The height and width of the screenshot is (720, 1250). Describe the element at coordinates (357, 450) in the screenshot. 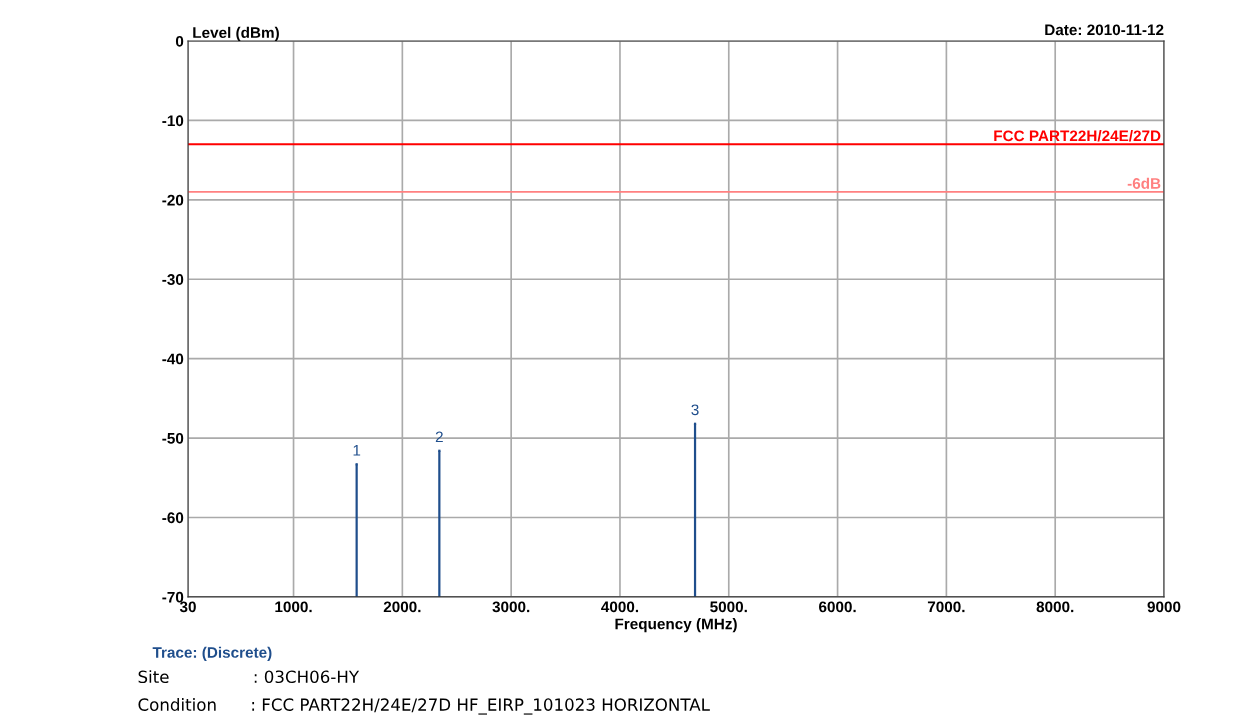

I see `annotation: 1` at that location.